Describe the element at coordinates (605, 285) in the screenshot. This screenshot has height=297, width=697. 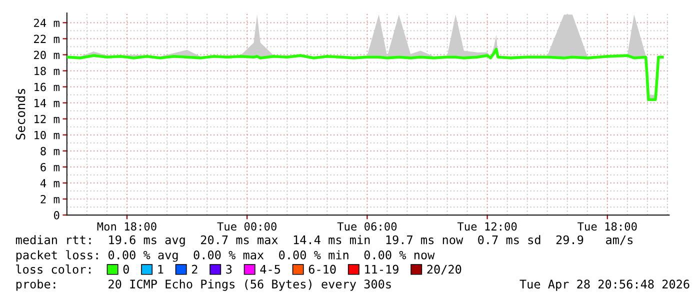
I see `text: Tue Apr 28 20:56:48 2026` at that location.